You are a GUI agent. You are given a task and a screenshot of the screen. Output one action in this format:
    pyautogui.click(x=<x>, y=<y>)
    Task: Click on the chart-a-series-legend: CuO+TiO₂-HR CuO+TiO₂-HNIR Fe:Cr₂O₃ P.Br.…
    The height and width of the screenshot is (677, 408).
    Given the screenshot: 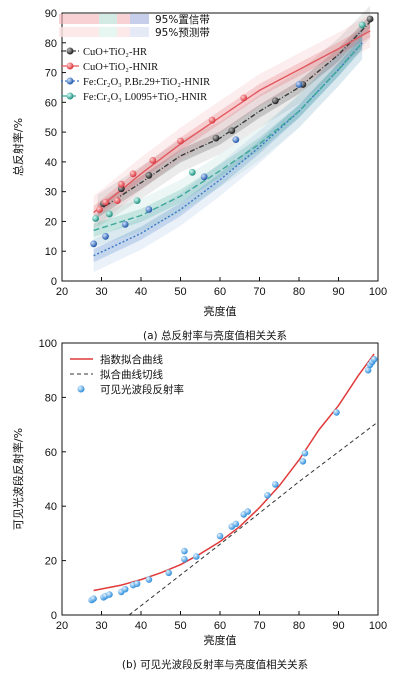 What is the action you would take?
    pyautogui.click(x=135, y=75)
    